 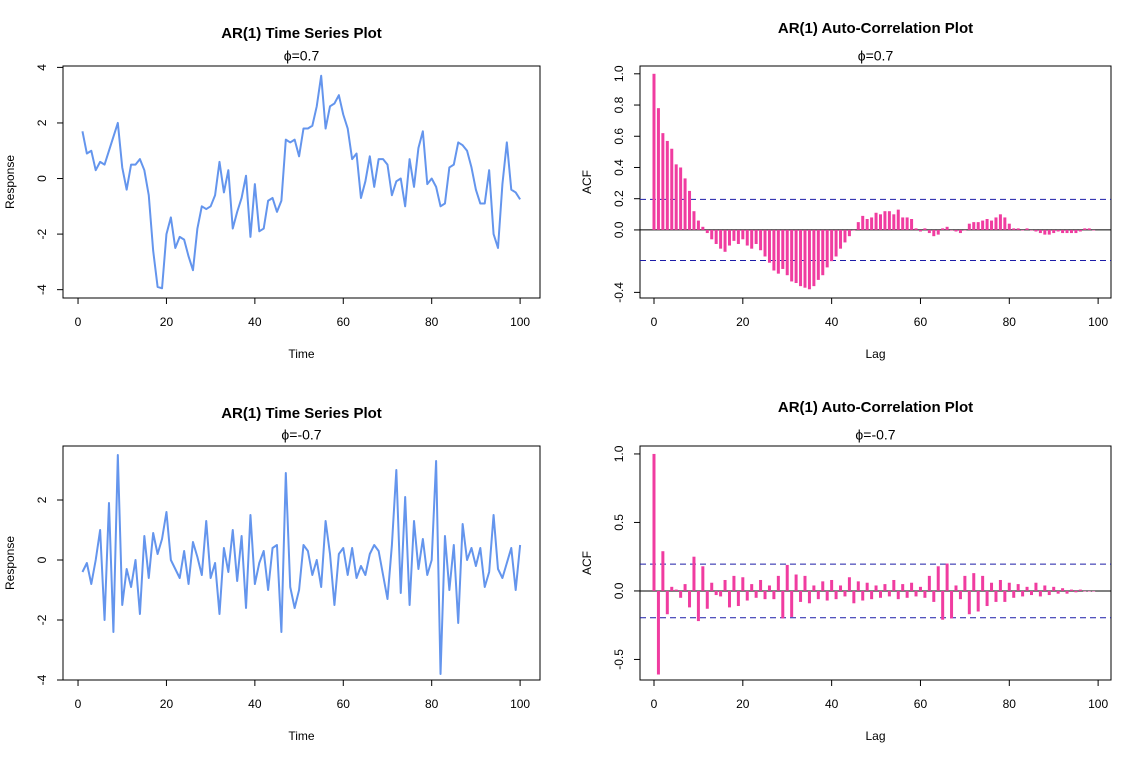 I want to click on y-tick-label: -2, so click(x=42, y=619).